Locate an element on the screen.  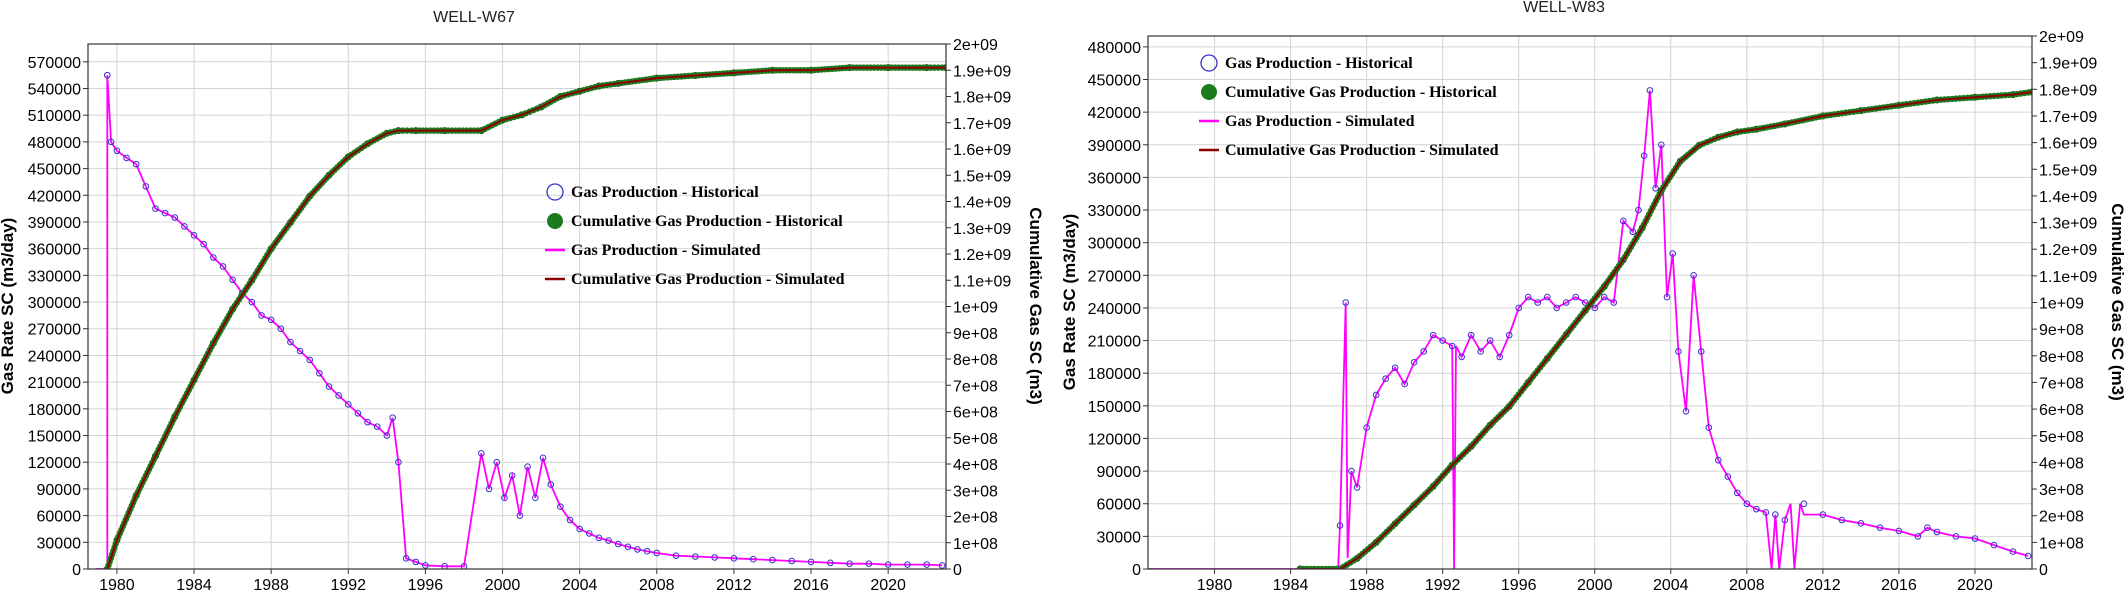
legend-label: Cumulative Gas Production - Historical is located at coordinates (707, 221).